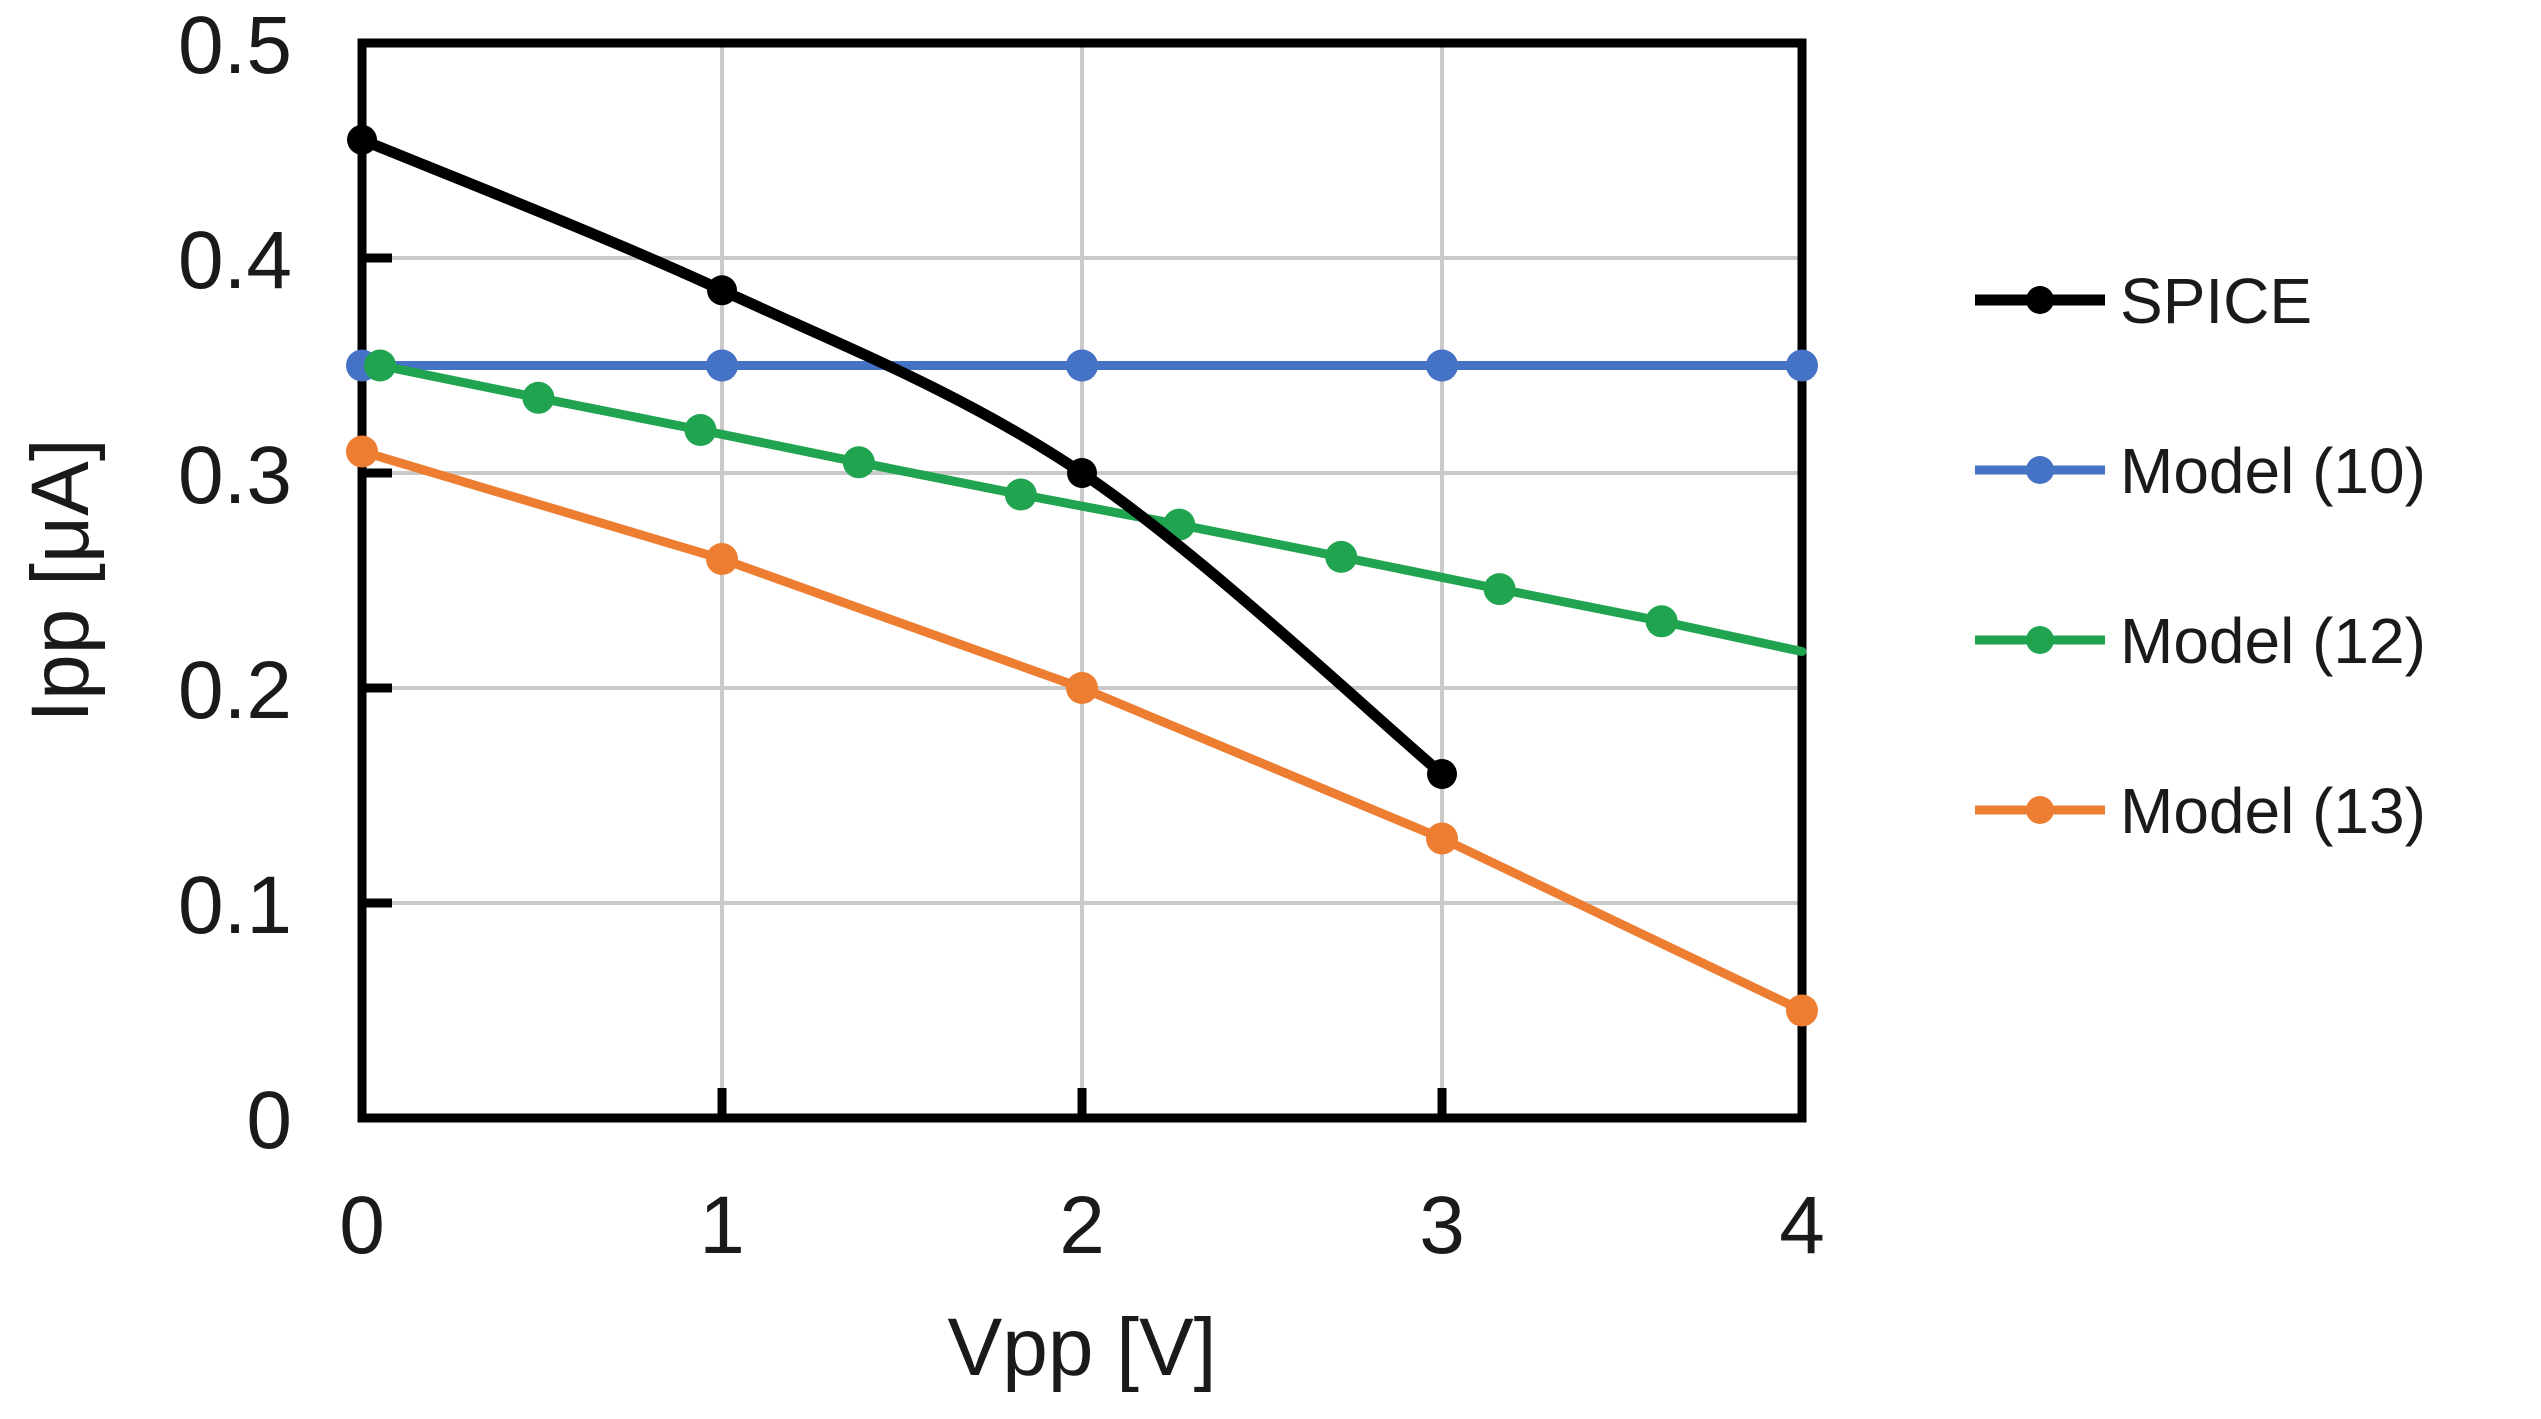  I want to click on x-tick-label: 1, so click(722, 1225).